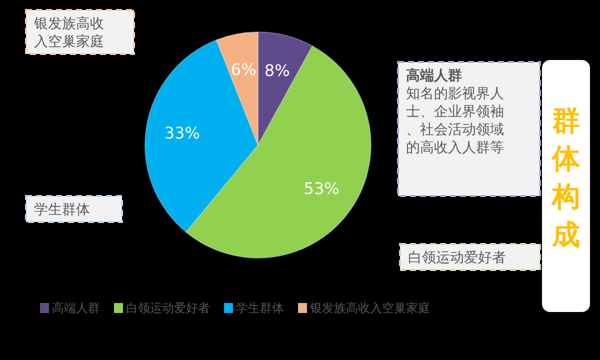  I want to click on legend-label: 高端人群, so click(76, 308).